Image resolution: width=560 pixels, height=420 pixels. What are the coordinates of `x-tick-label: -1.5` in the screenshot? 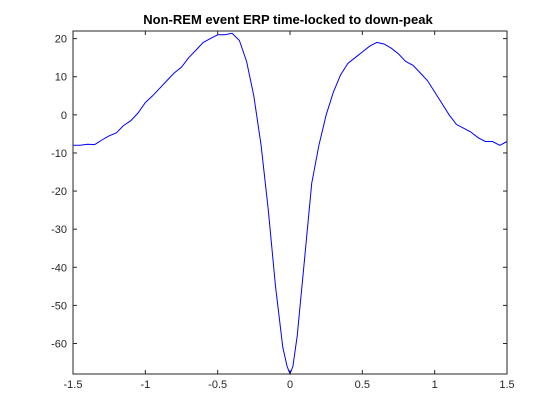 It's located at (73, 385).